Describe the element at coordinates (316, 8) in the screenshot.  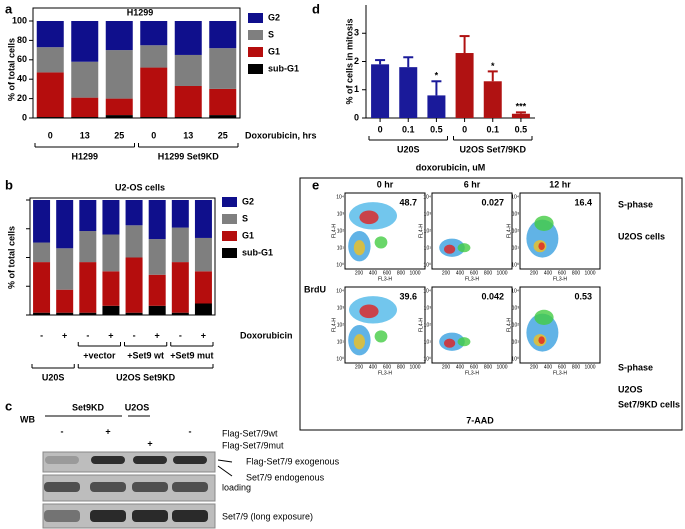
I see `panel-letter: d` at that location.